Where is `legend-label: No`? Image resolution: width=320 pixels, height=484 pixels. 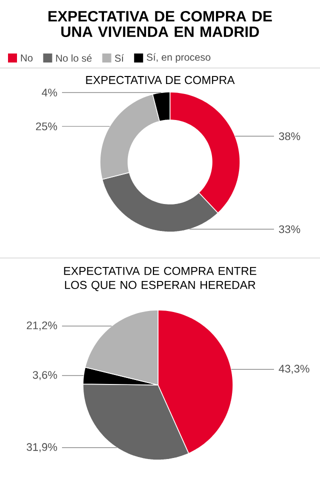
legend-label: No is located at coordinates (27, 58).